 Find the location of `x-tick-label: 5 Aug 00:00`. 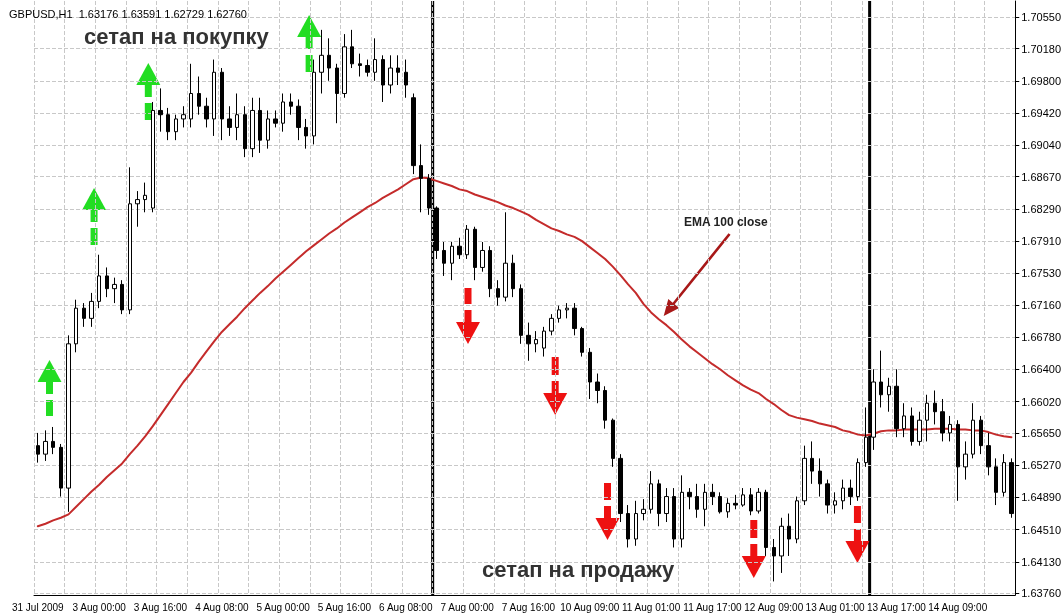

x-tick-label: 5 Aug 00:00 is located at coordinates (283, 607).